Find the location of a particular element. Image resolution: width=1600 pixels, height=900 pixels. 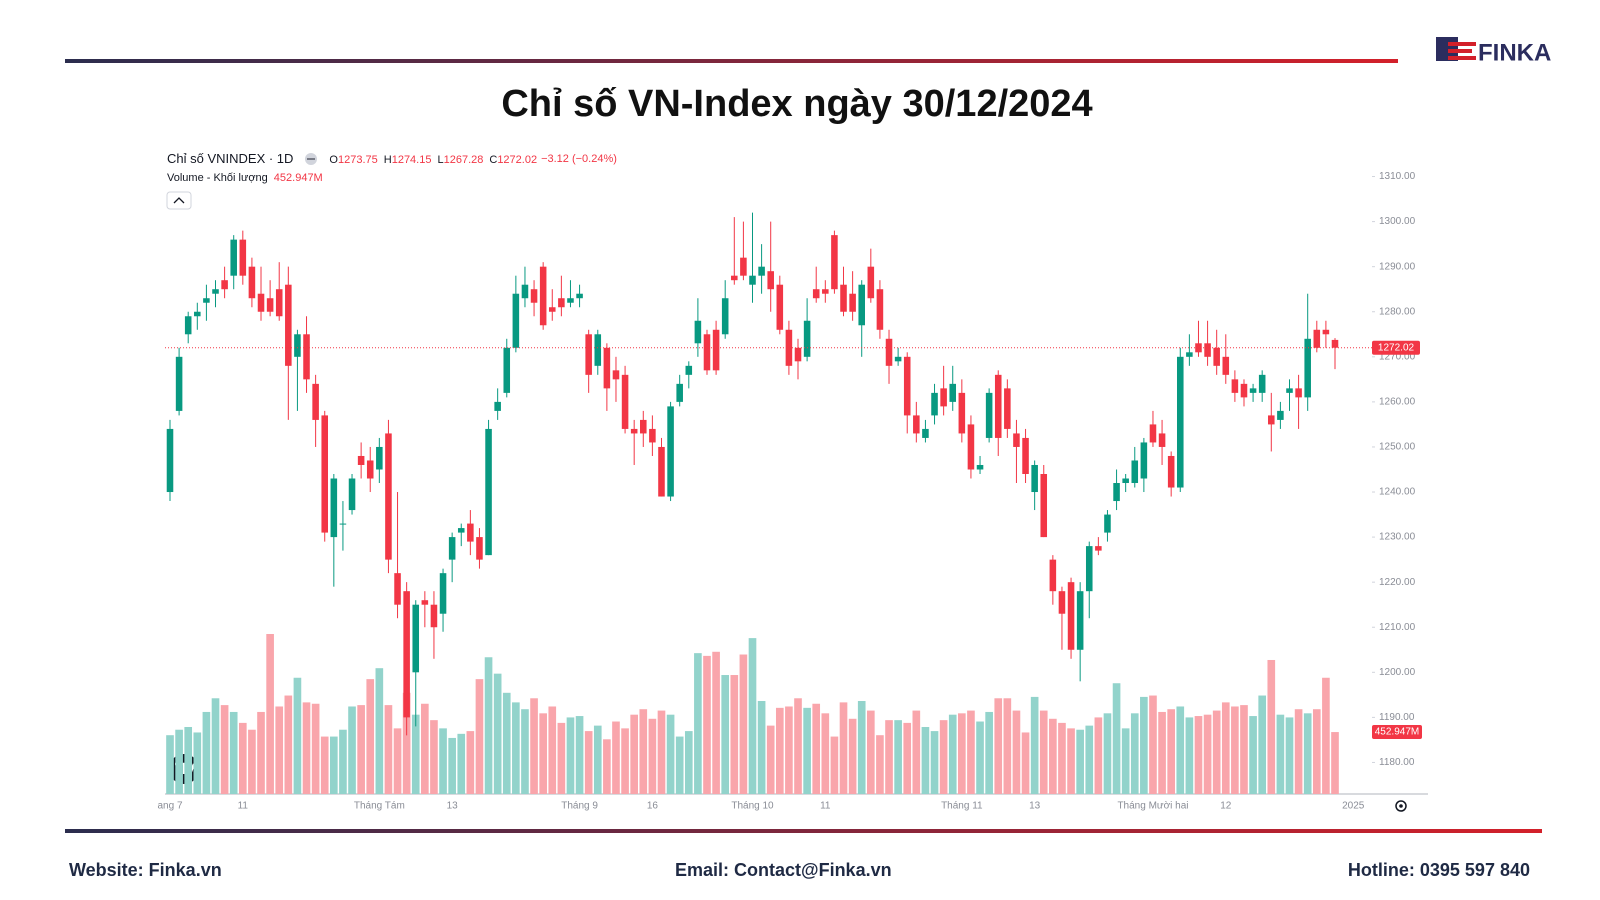

ohlc-key: L is located at coordinates (440, 160).